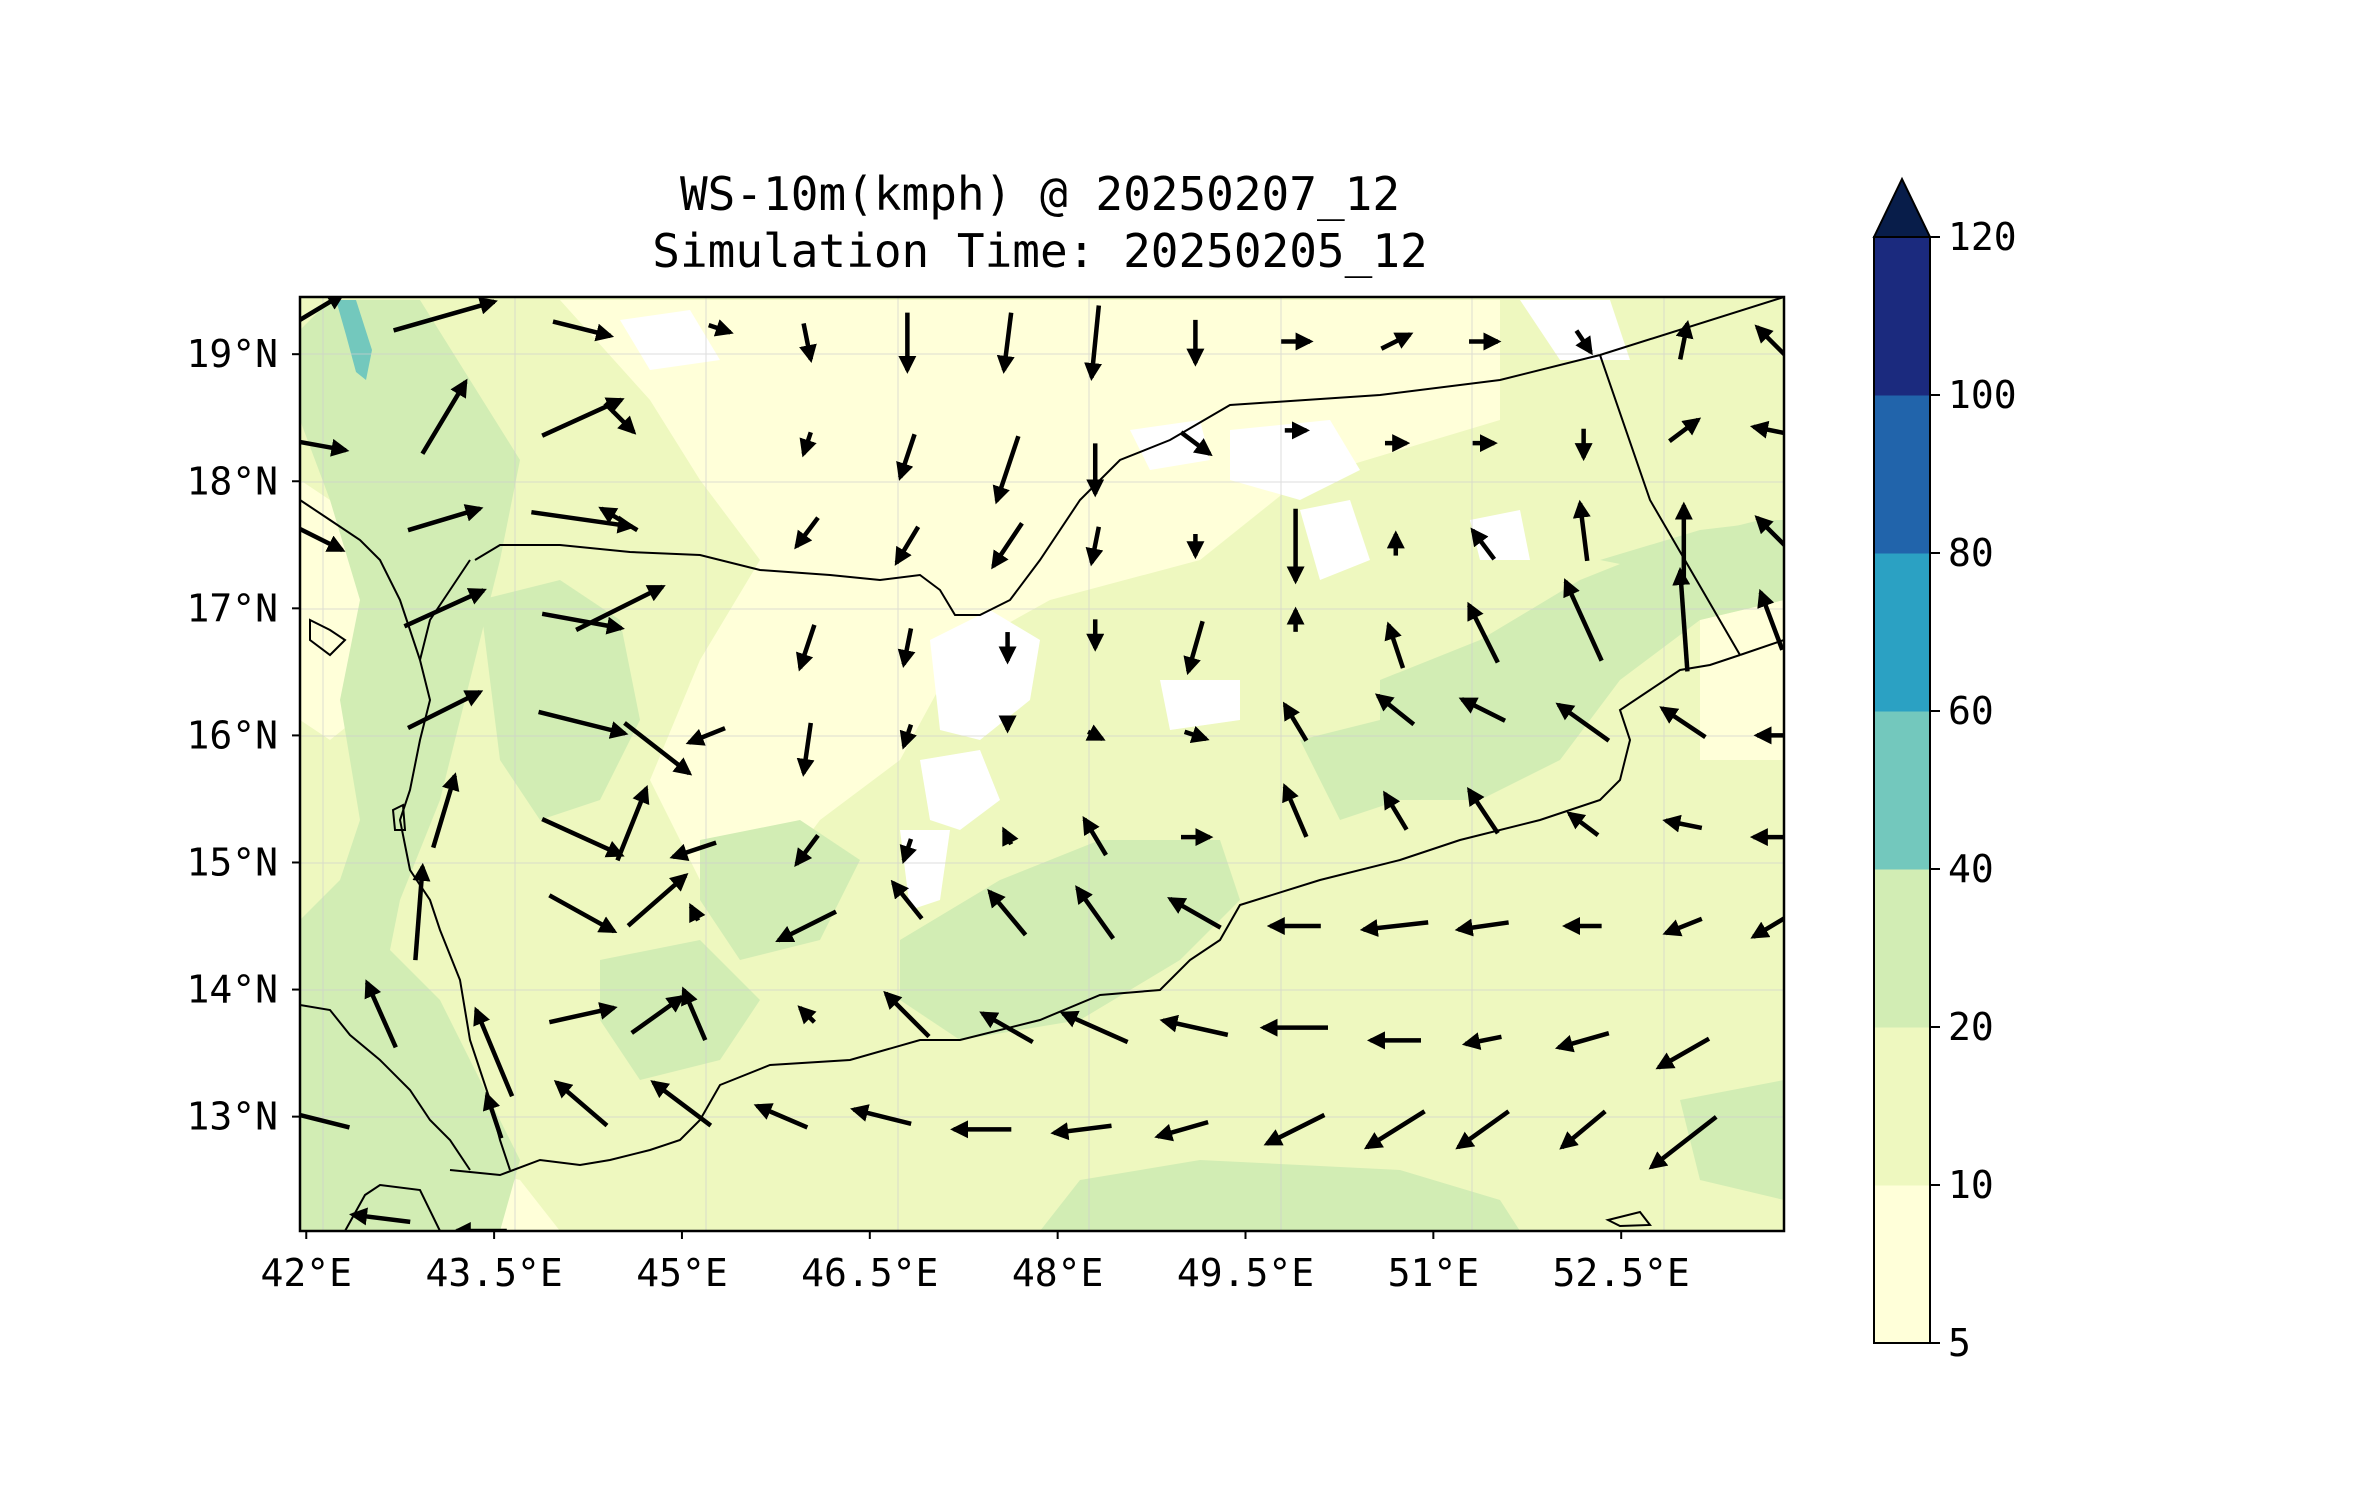 The width and height of the screenshot is (2371, 1500). Describe the element at coordinates (232, 608) in the screenshot. I see `y-tick-label: 17°N` at that location.